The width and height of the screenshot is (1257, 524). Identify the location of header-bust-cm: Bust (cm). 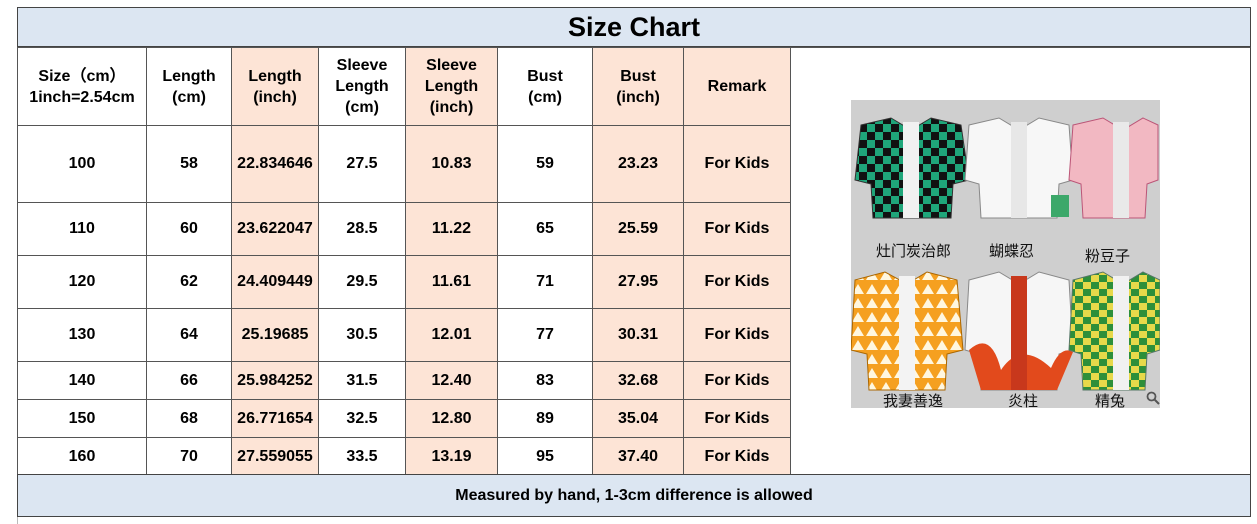
(545, 86).